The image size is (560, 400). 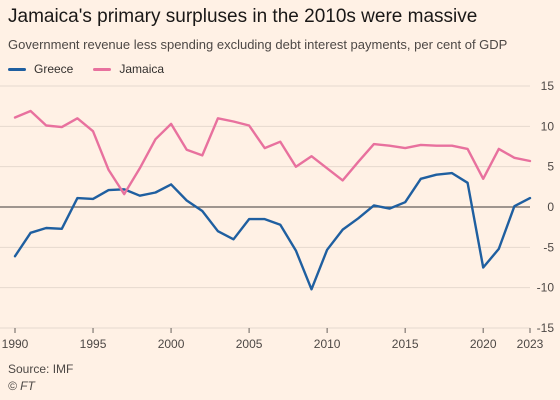 What do you see at coordinates (546, 328) in the screenshot?
I see `y-tick-label: -15` at bounding box center [546, 328].